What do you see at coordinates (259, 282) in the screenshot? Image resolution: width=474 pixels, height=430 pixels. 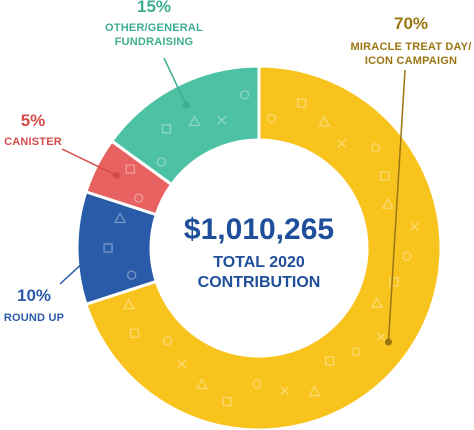 I see `total-label-line2: CONTRIBUTION` at bounding box center [259, 282].